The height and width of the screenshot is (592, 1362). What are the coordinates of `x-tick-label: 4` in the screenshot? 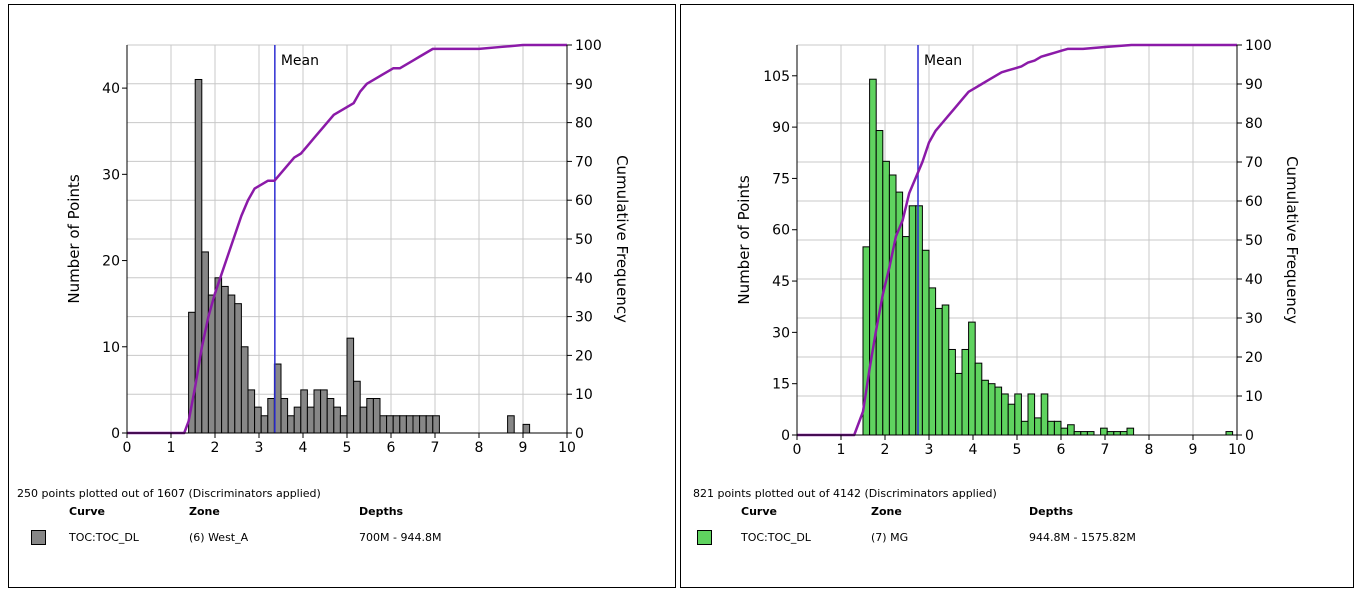 It's located at (973, 450).